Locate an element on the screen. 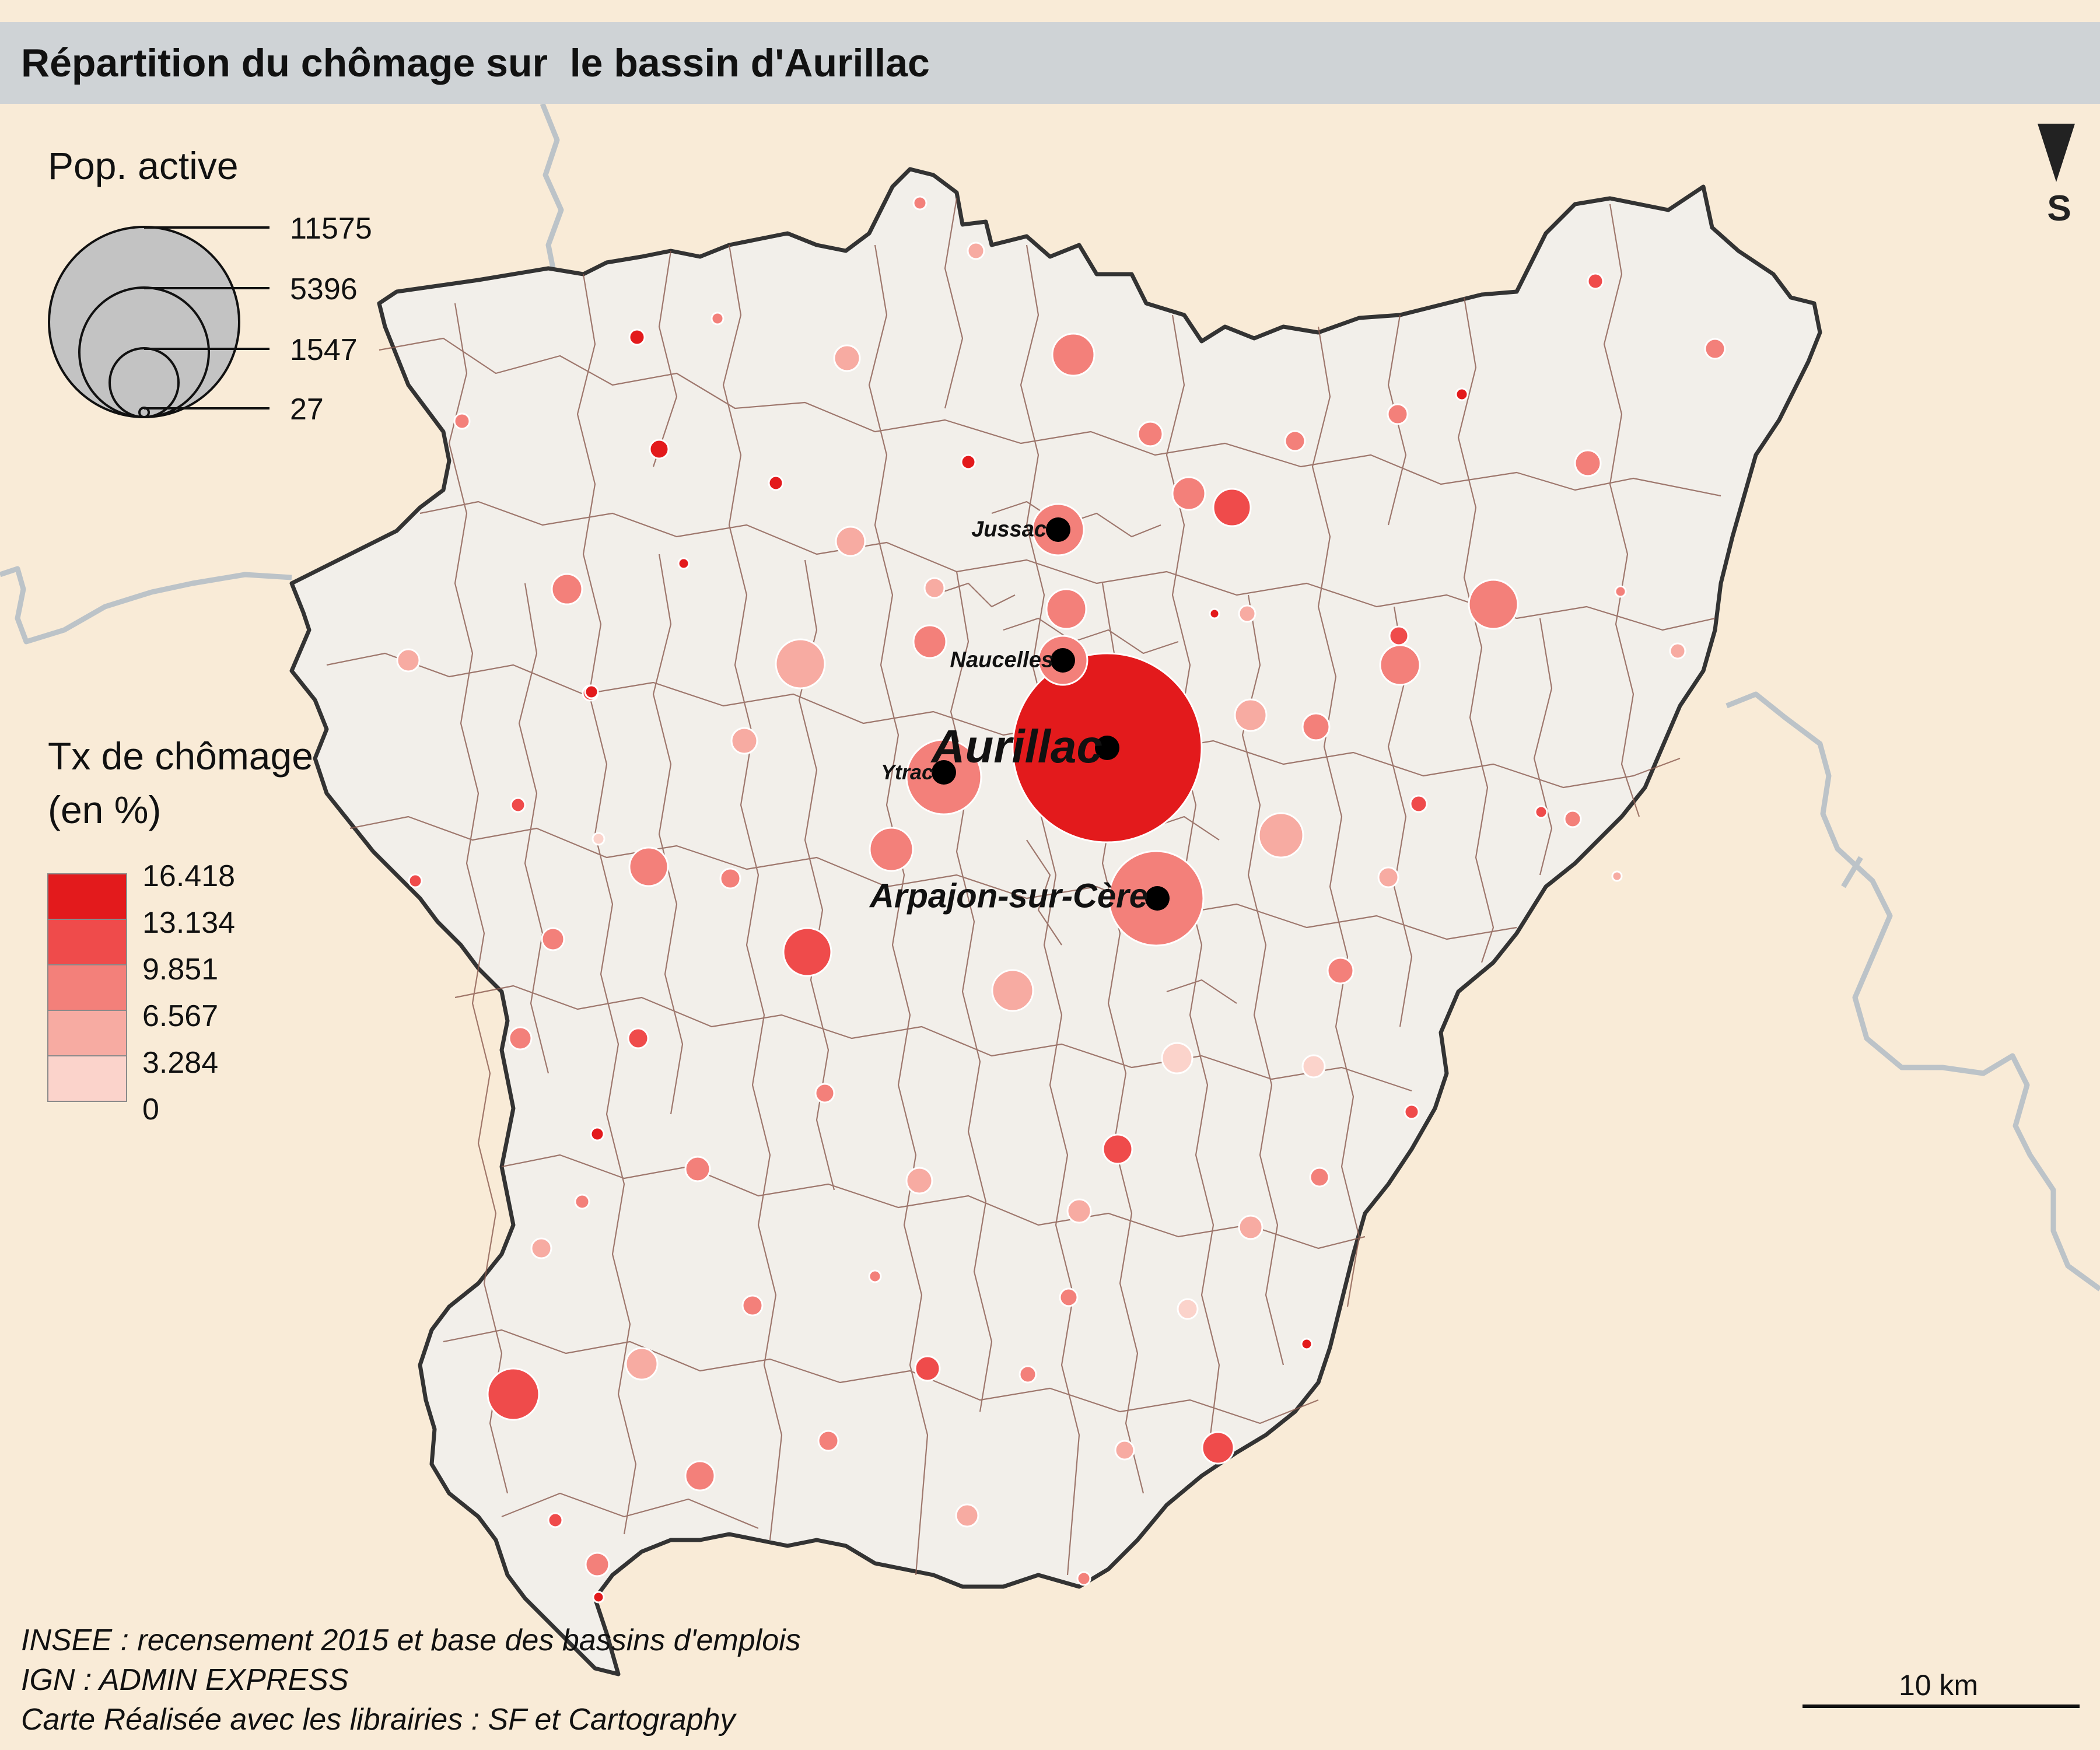  color-legend-title-line1: Tx de chômage is located at coordinates (180, 756).